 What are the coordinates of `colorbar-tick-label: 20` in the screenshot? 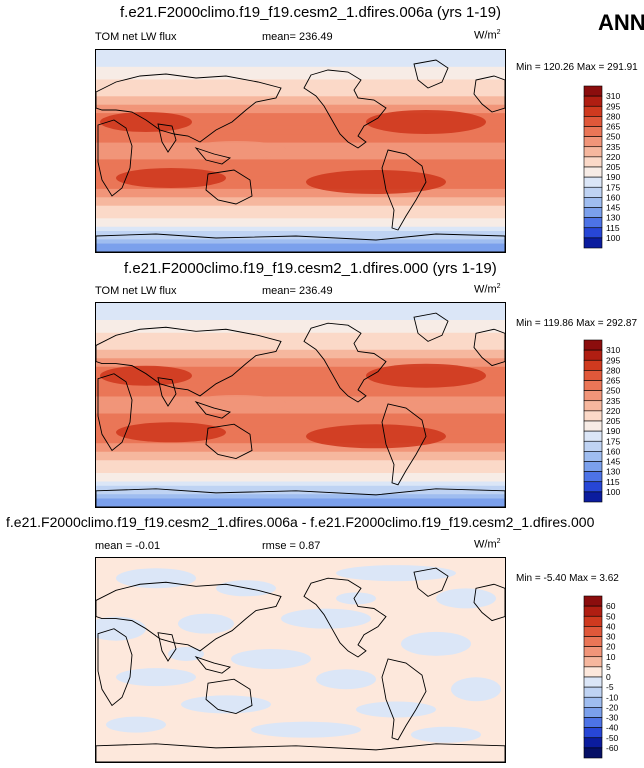 It's located at (611, 647).